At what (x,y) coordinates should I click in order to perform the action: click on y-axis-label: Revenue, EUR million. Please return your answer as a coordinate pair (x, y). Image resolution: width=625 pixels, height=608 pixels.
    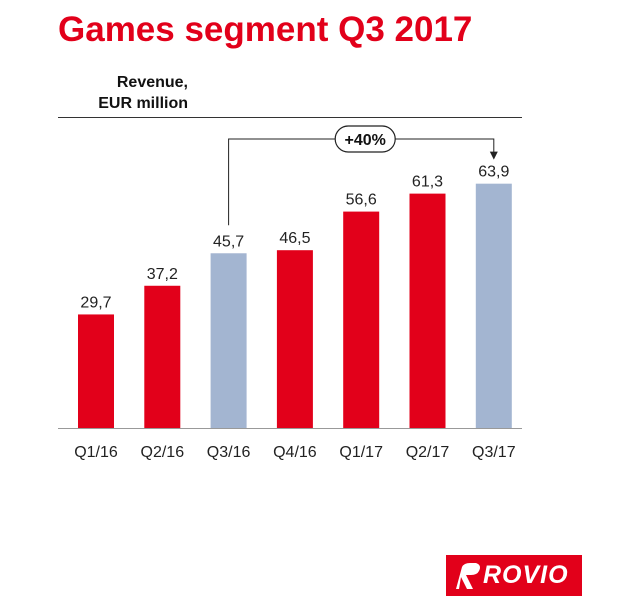
    Looking at the image, I should click on (143, 93).